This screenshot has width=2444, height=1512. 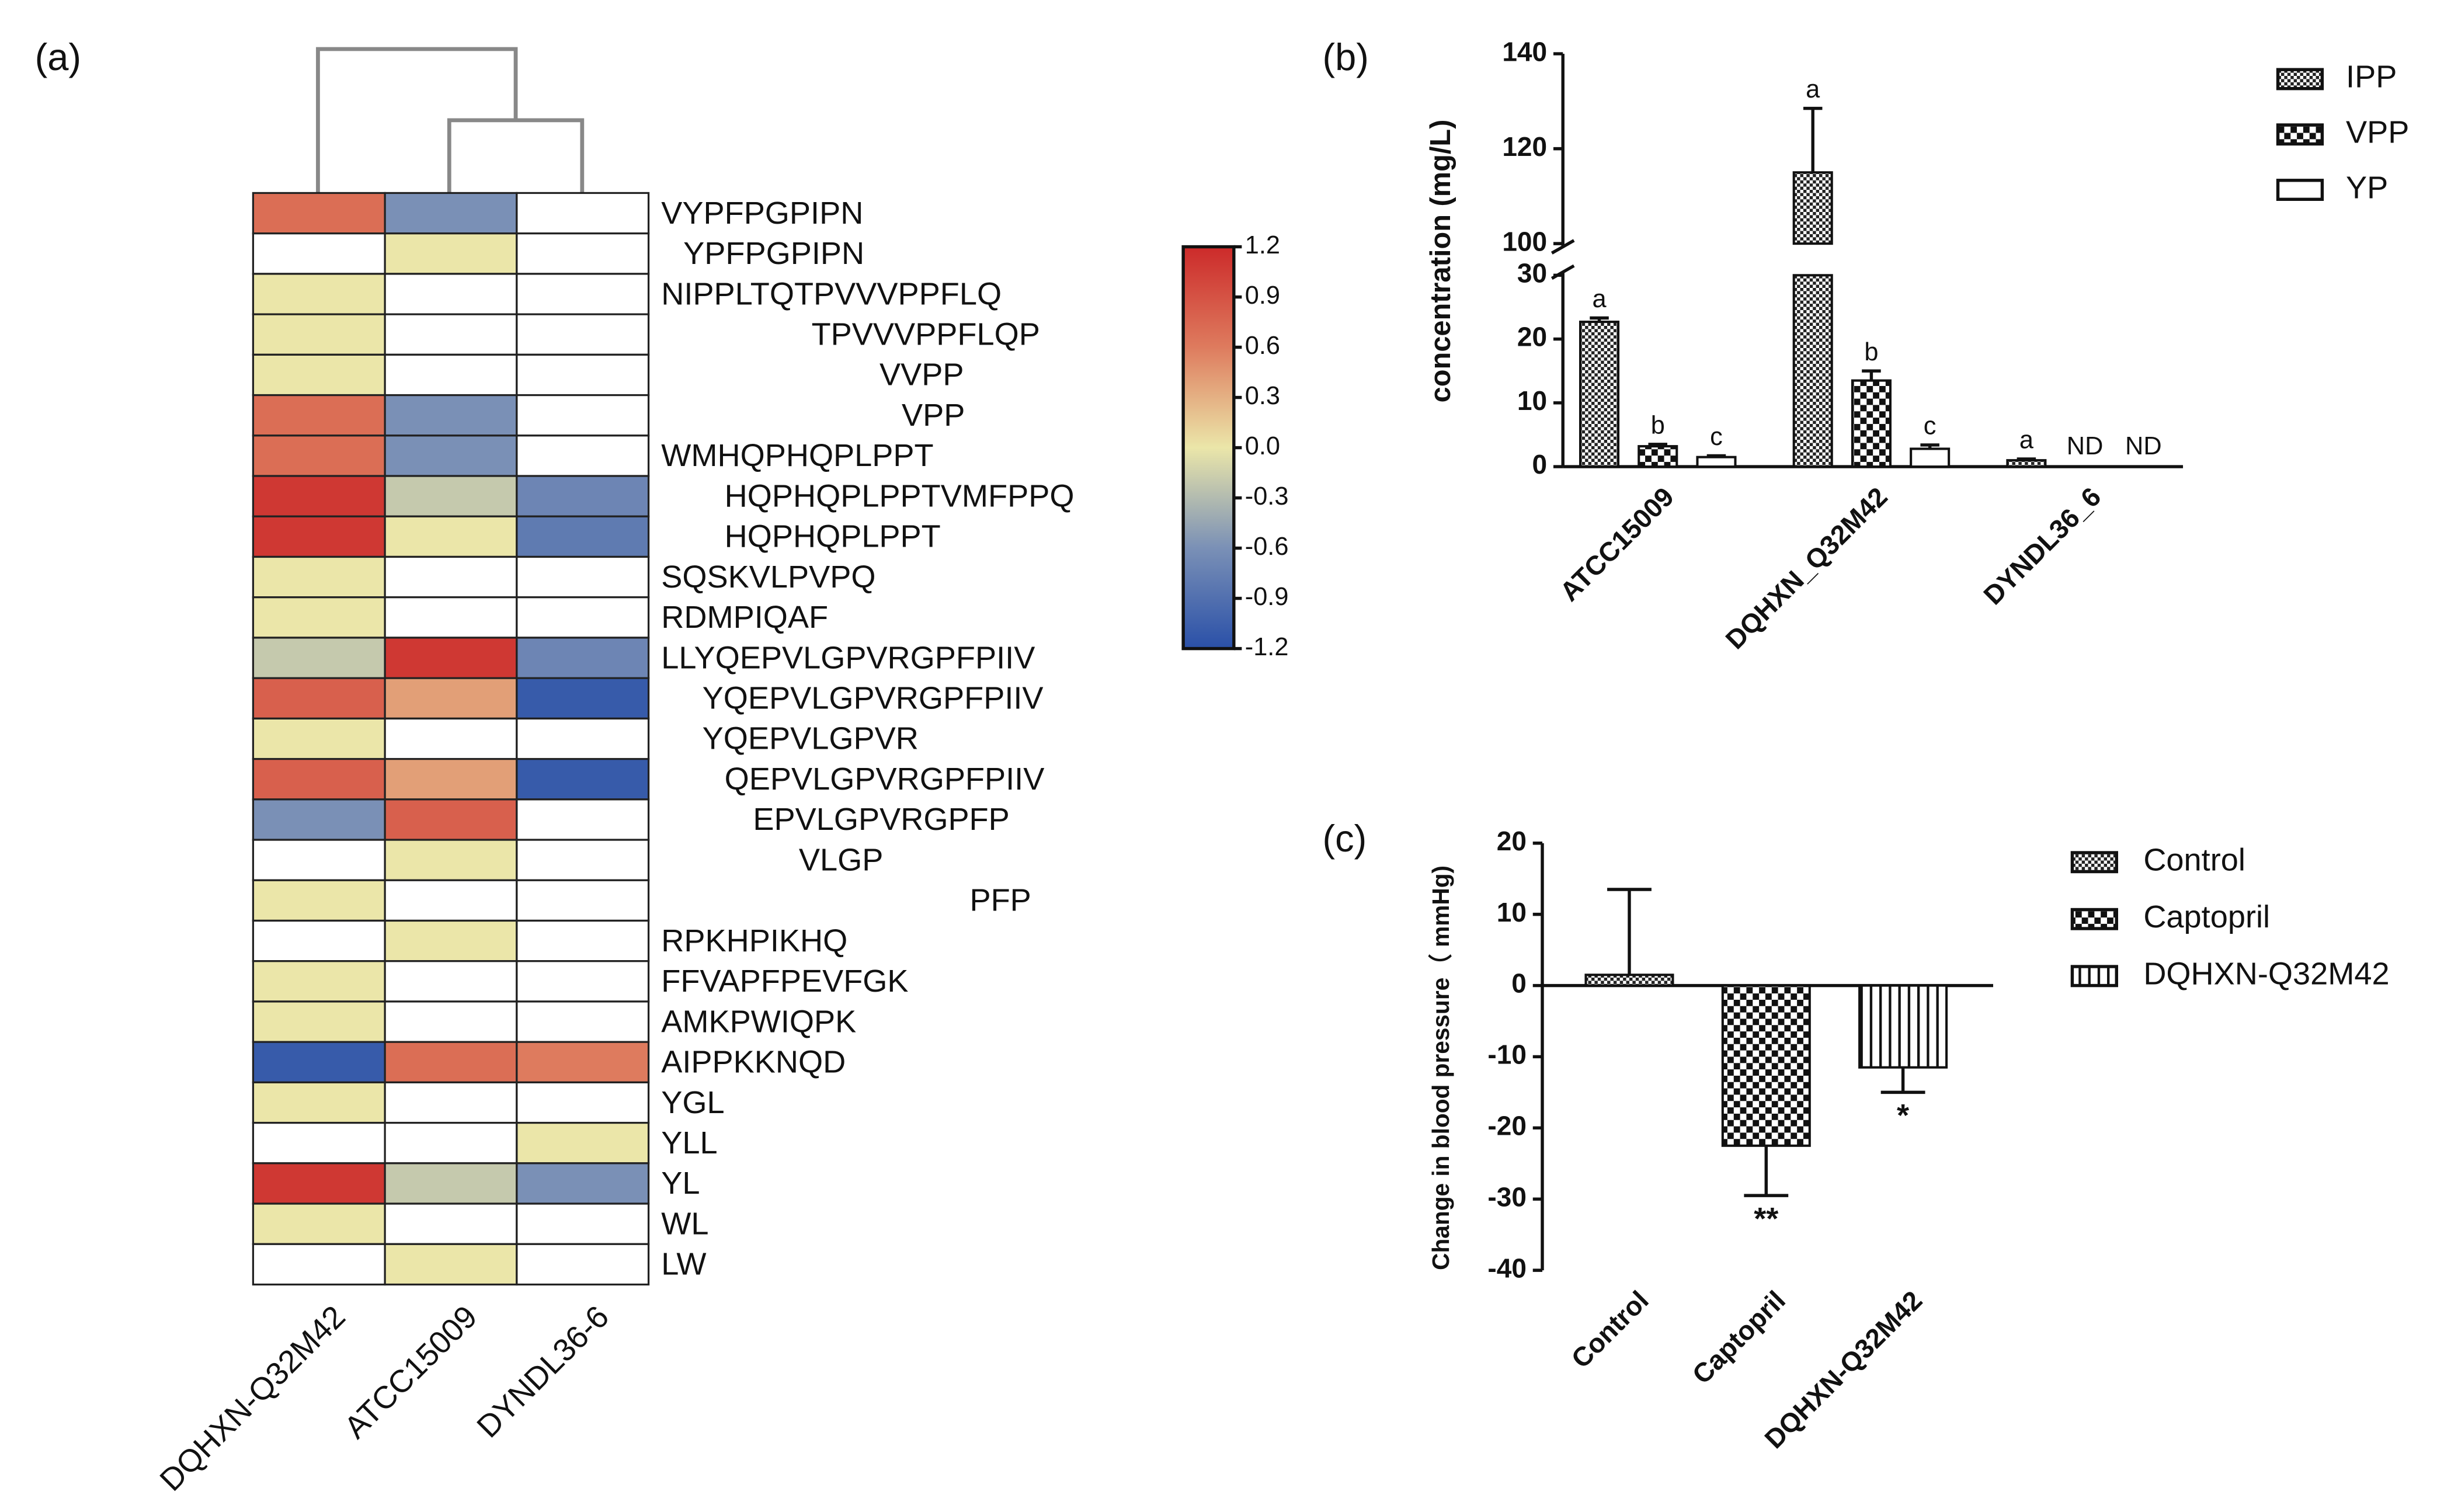 I want to click on y-tick-label: 0, so click(x=1540, y=464).